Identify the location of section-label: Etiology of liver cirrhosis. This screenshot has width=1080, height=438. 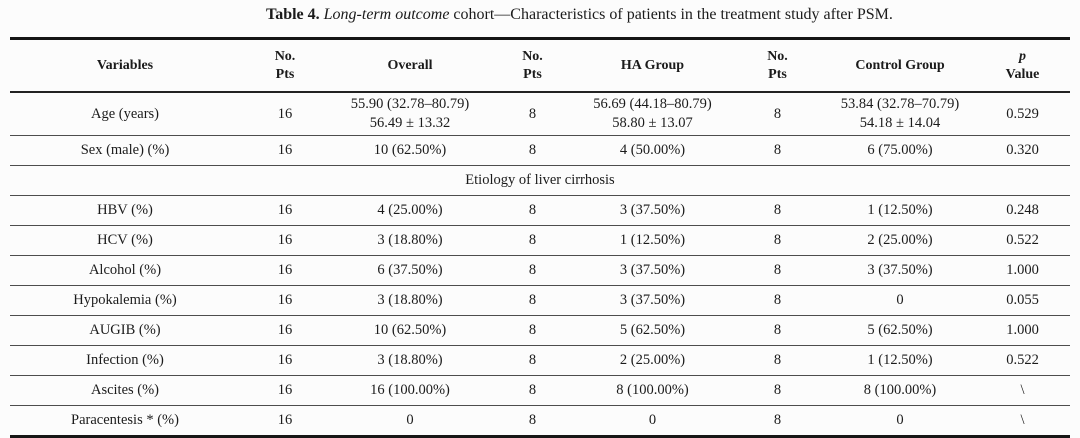
(540, 180).